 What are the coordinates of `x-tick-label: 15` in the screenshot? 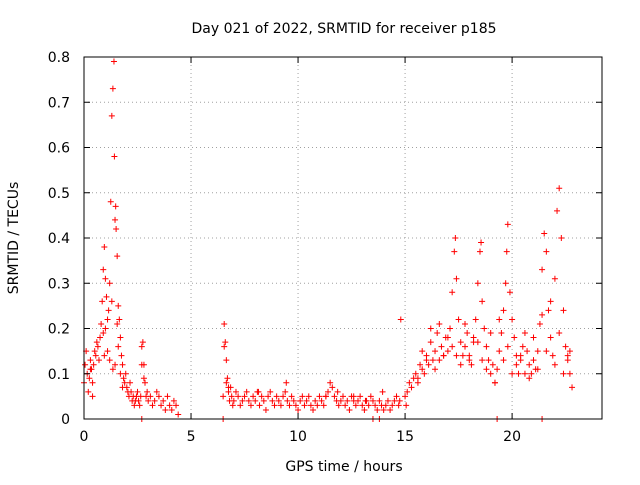 It's located at (405, 437).